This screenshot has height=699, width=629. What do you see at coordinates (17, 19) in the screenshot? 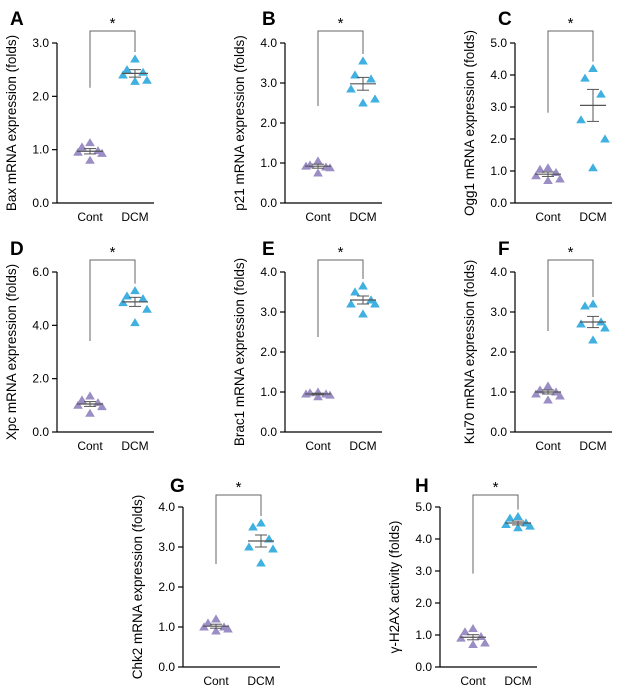
I see `panel-letter: A` at bounding box center [17, 19].